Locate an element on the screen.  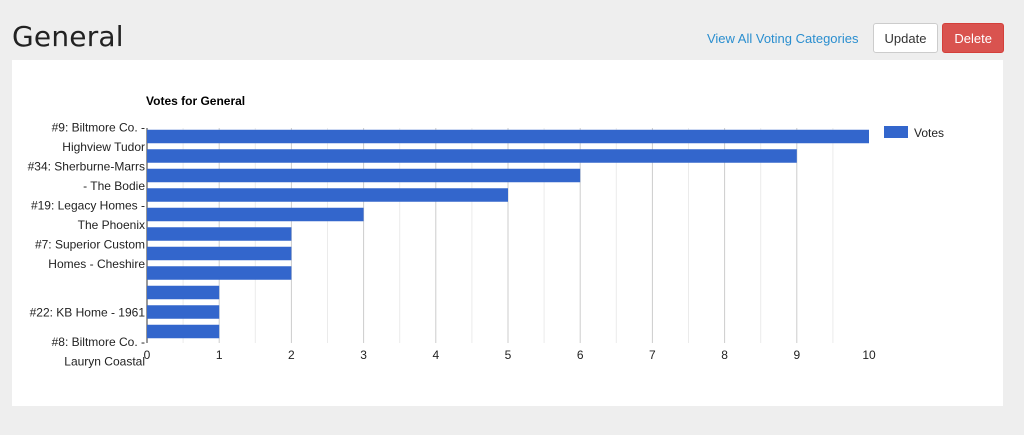
chart-title: Votes for General is located at coordinates (195, 101).